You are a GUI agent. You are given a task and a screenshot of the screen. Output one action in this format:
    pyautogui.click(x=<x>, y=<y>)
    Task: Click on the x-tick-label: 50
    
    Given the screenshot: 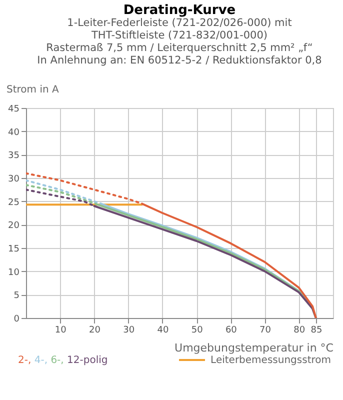 What is the action you would take?
    pyautogui.click(x=197, y=331)
    